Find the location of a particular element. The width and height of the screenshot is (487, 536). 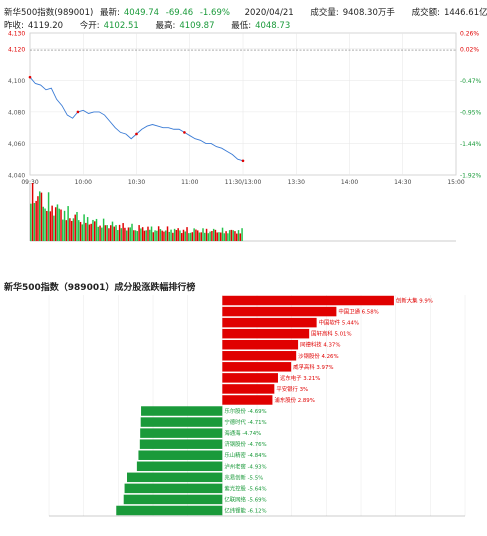

y-tick-label-right: 0.26% is located at coordinates (469, 34).